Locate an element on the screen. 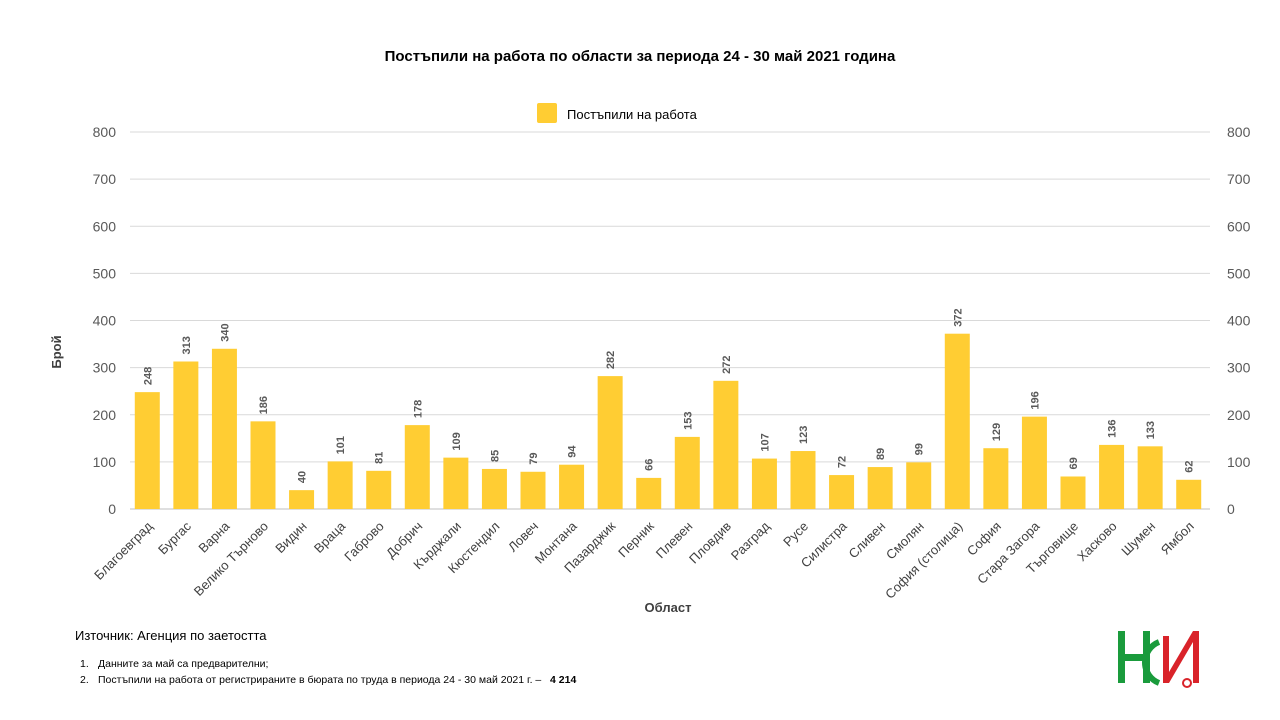 The height and width of the screenshot is (720, 1280). y-axis-right: 0 100 200 300 400 500 600 700 800 is located at coordinates (1239, 320).